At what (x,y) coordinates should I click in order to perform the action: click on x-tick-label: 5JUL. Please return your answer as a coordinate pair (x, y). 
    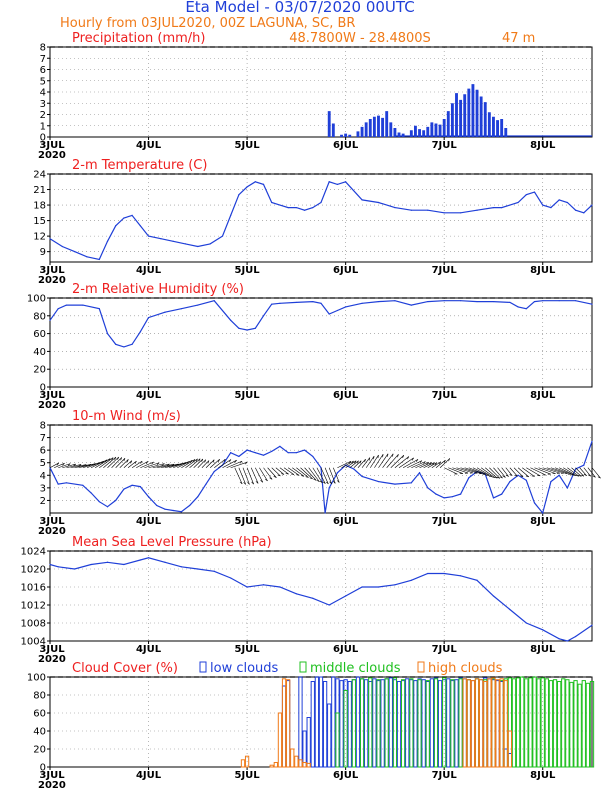
    Looking at the image, I should click on (248, 649).